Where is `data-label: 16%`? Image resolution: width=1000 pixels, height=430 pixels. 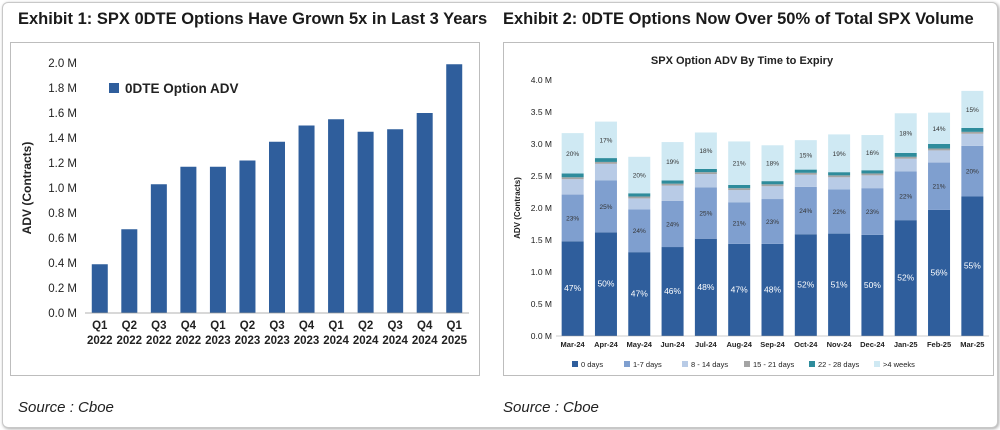 data-label: 16% is located at coordinates (872, 153).